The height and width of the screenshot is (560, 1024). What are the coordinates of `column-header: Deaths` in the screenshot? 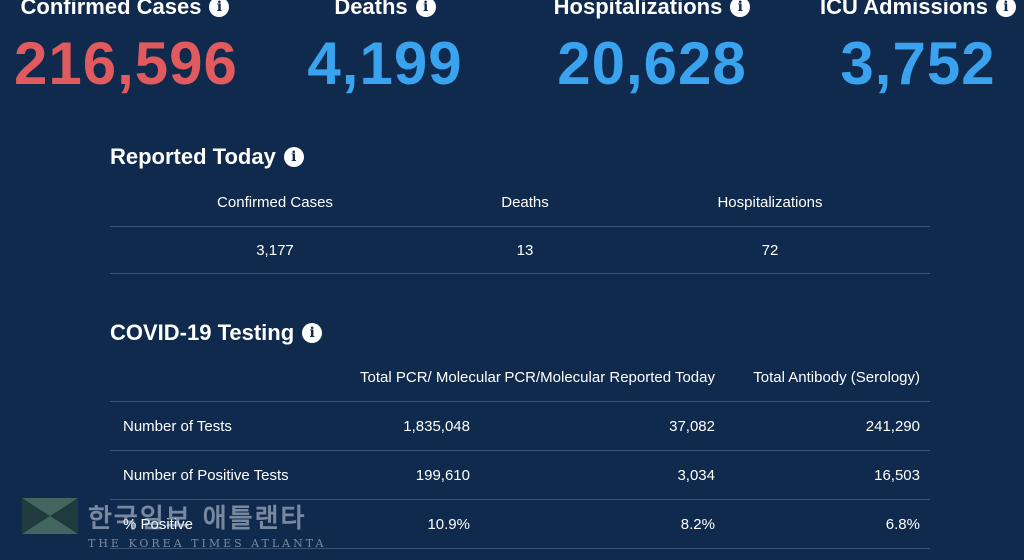 It's located at (525, 202).